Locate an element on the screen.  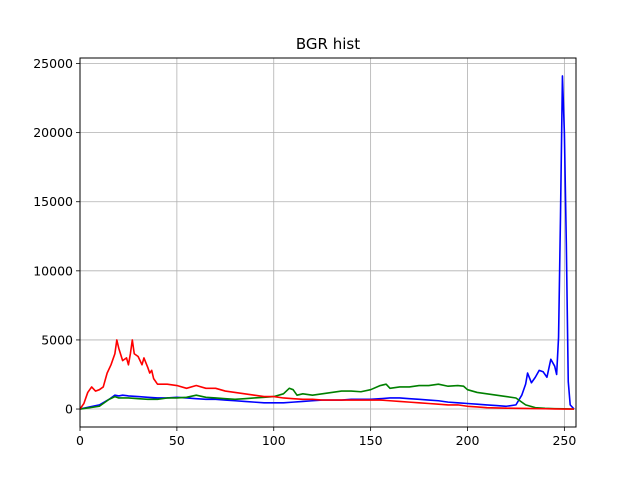
y-tick-label: 15000 is located at coordinates (53, 201).